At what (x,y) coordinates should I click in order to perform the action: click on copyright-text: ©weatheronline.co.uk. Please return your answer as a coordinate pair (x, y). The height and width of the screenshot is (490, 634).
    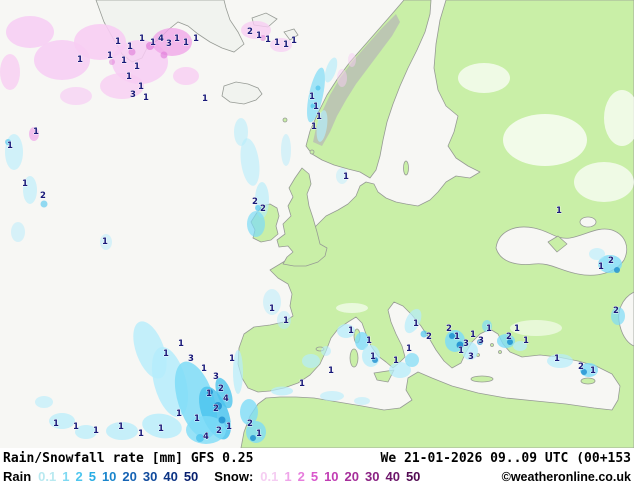
    Looking at the image, I should click on (566, 477).